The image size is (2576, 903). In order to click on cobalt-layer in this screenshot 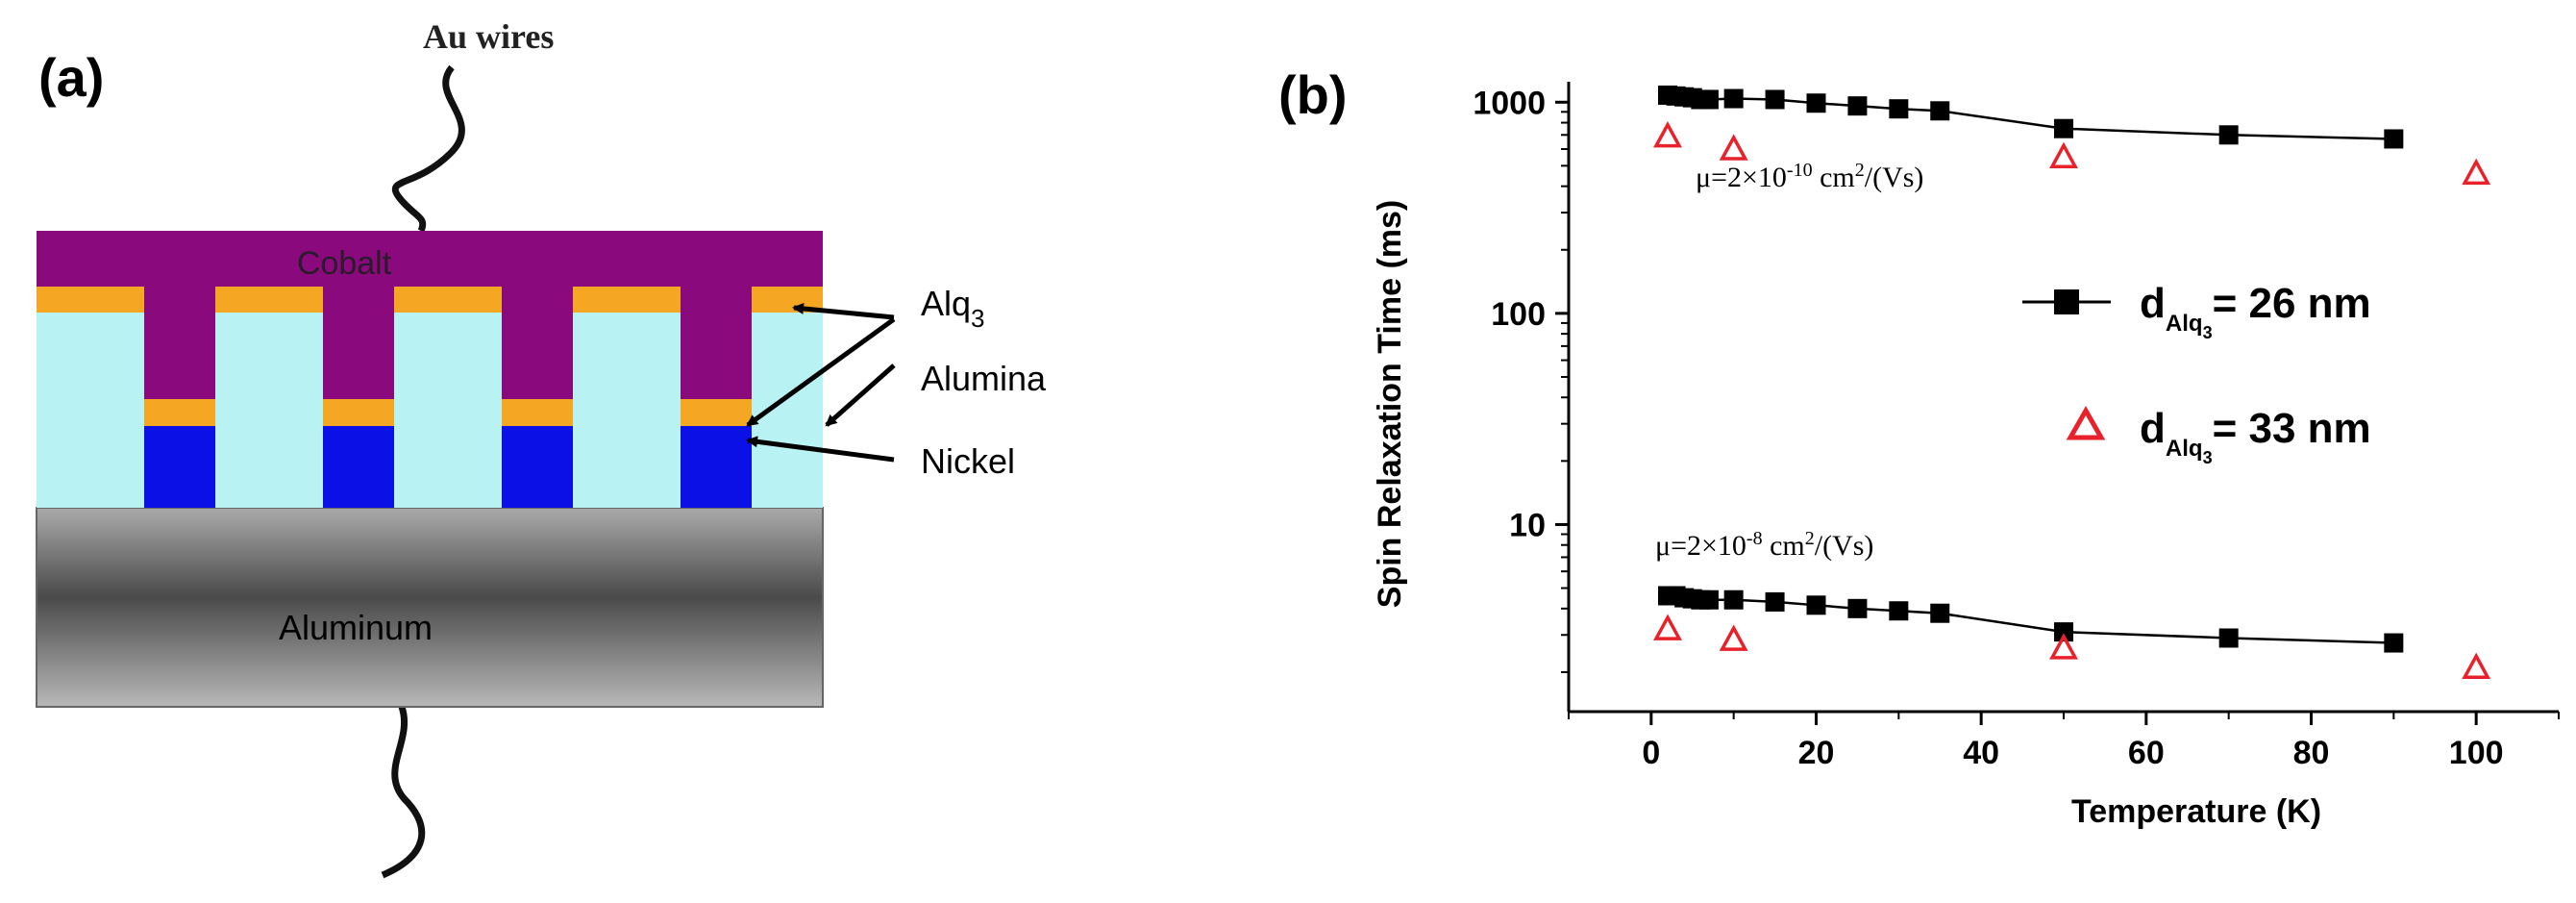, I will do `click(430, 315)`.